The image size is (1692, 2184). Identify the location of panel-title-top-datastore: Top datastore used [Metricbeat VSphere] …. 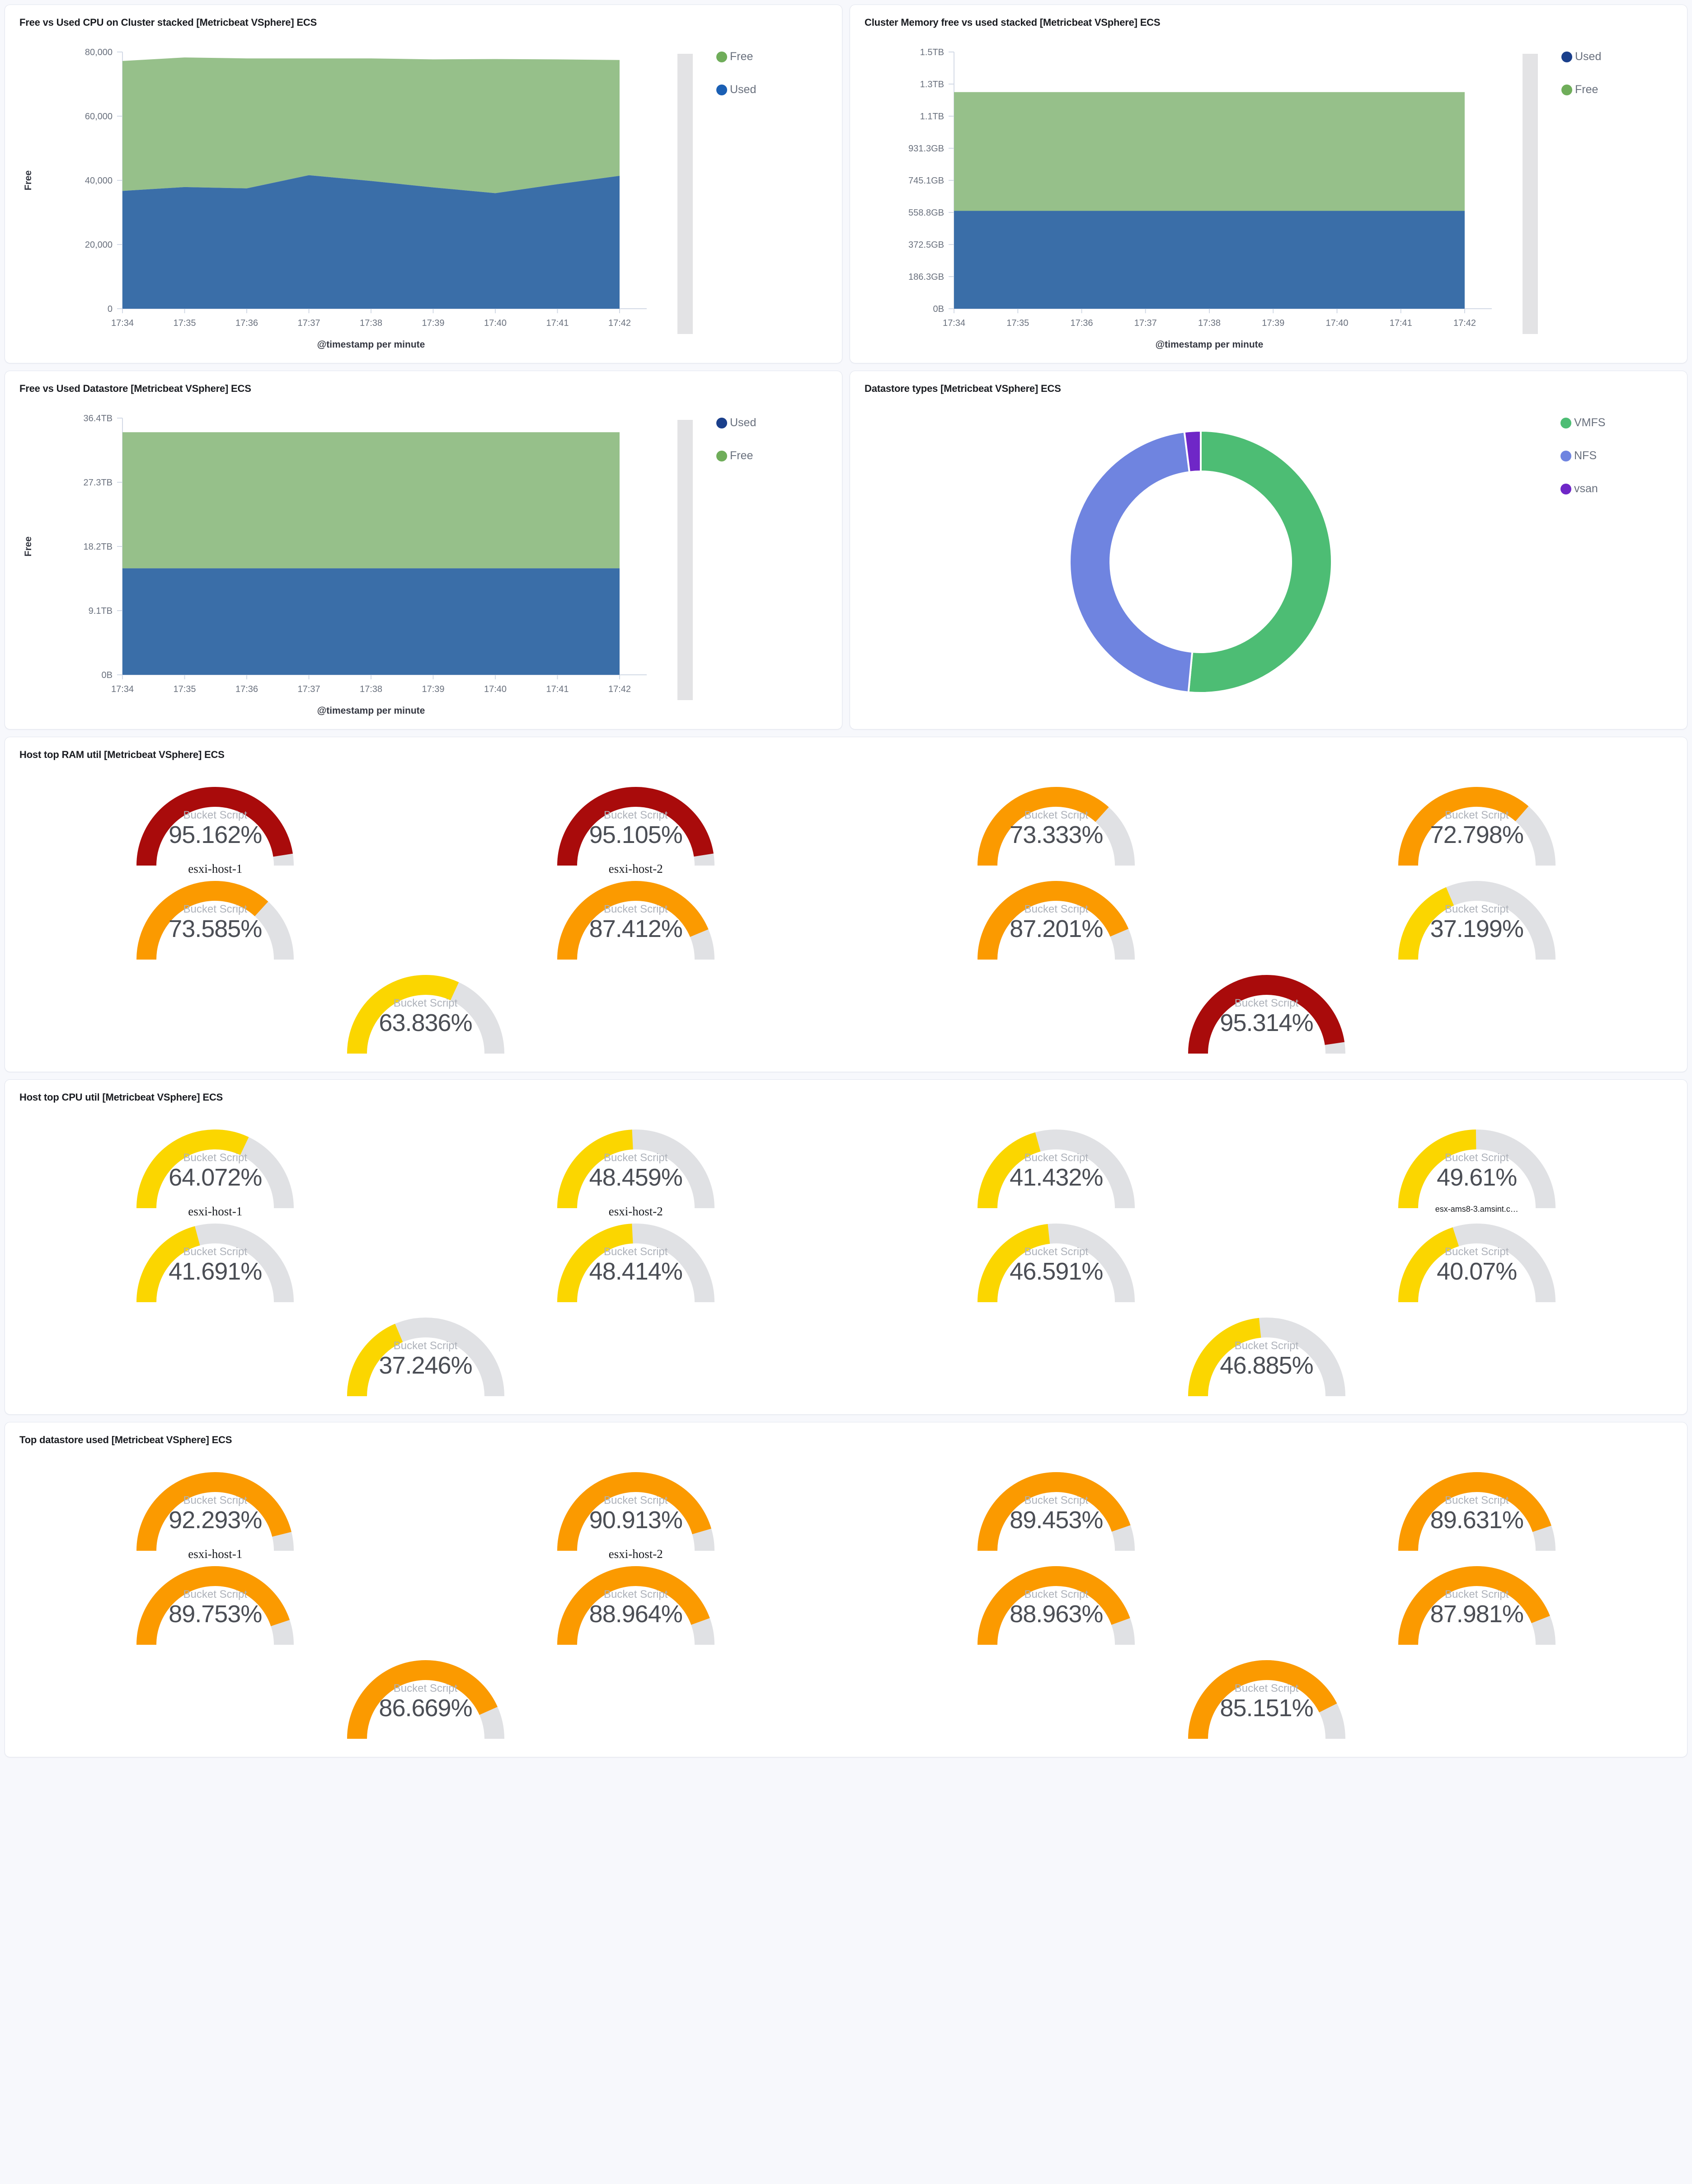
(126, 1439).